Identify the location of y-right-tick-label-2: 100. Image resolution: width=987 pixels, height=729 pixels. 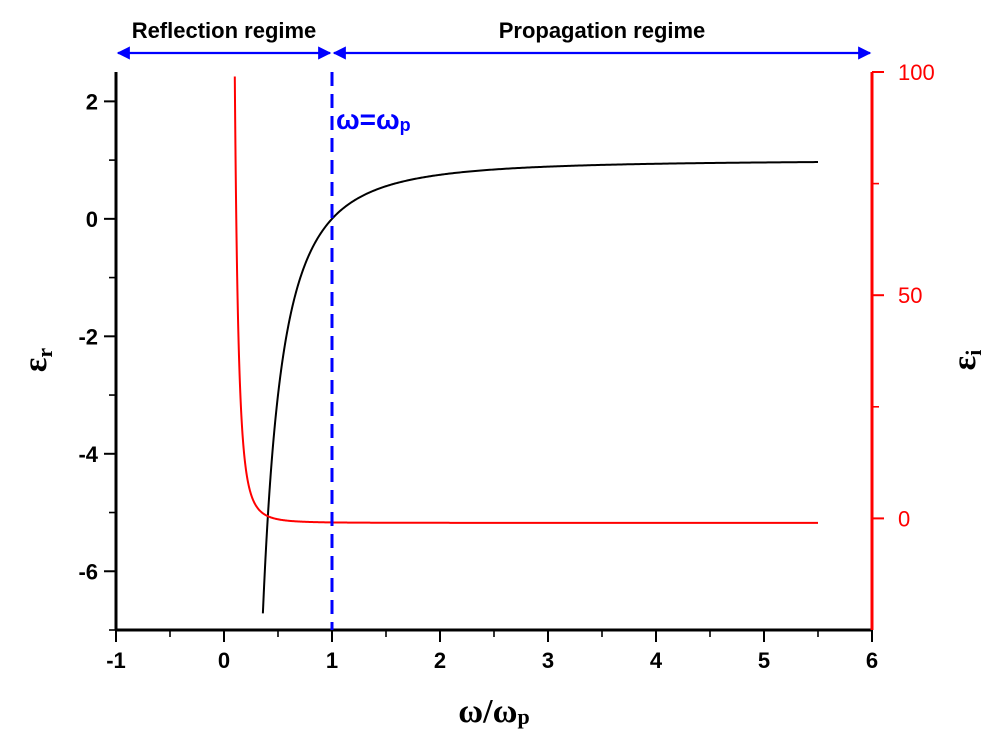
(916, 72).